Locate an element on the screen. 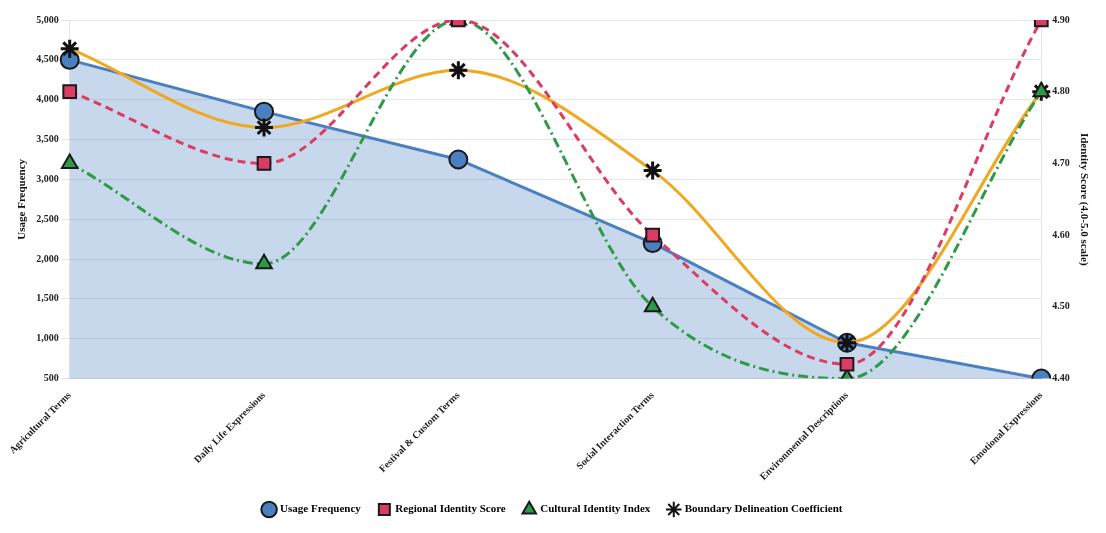 Image resolution: width=1106 pixels, height=533 pixels. y-tick-label: 3,000 is located at coordinates (47, 178).